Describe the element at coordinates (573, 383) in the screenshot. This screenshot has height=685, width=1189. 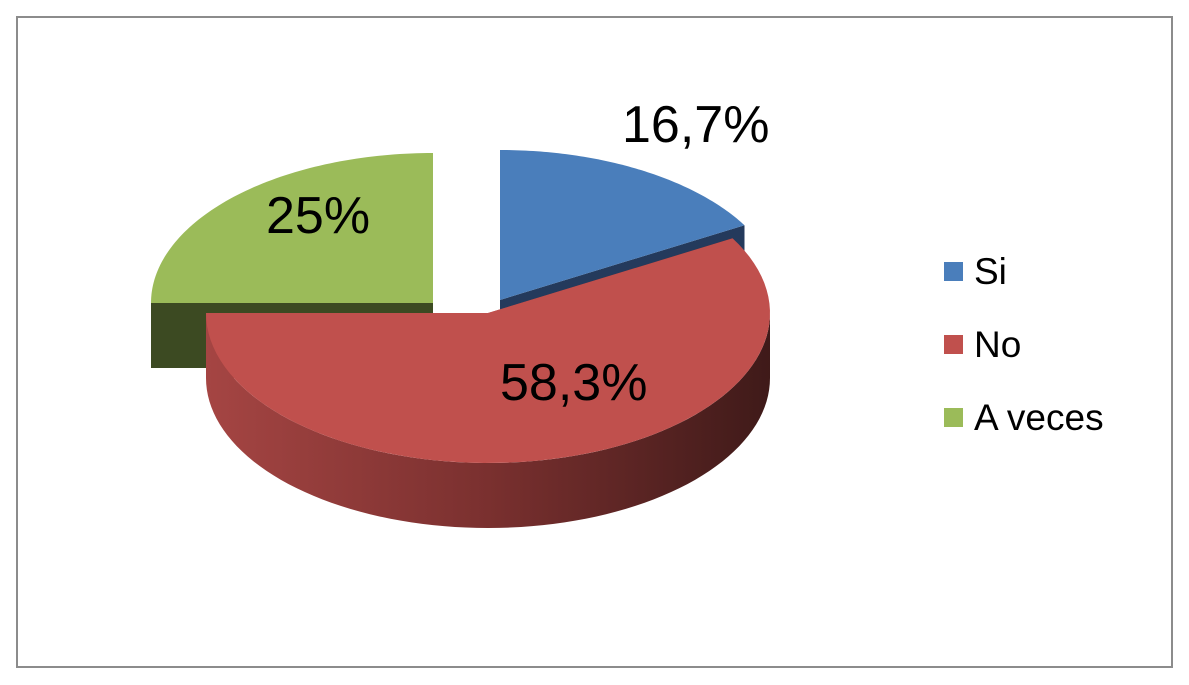
I see `data-label-no: 58,3%` at that location.